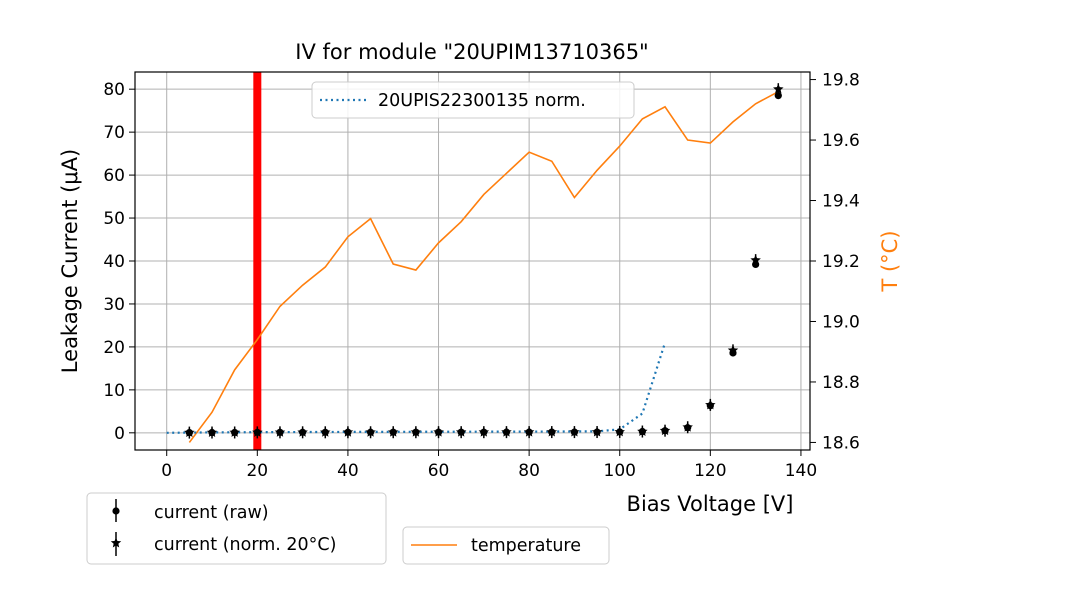  Describe the element at coordinates (114, 391) in the screenshot. I see `y-tick-label: 10` at that location.